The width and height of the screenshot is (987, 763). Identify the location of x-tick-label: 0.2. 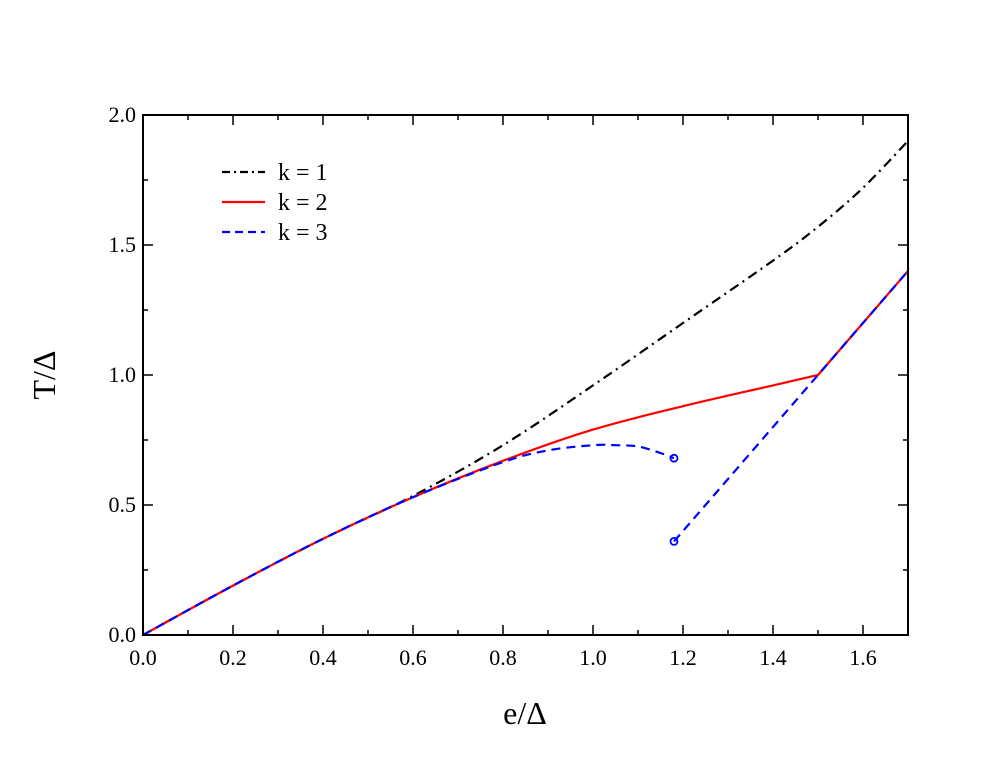
(233, 657).